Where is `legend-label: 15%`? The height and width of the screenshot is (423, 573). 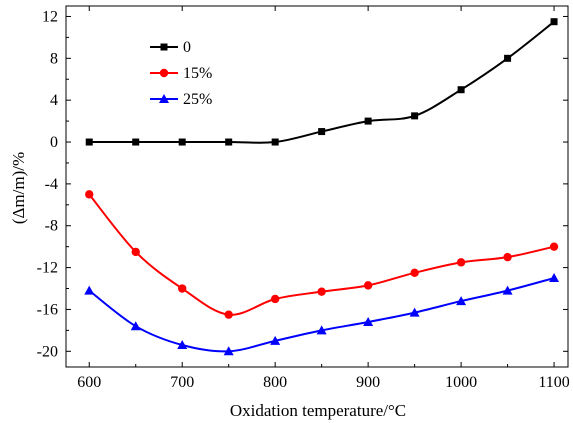 legend-label: 15% is located at coordinates (197, 73).